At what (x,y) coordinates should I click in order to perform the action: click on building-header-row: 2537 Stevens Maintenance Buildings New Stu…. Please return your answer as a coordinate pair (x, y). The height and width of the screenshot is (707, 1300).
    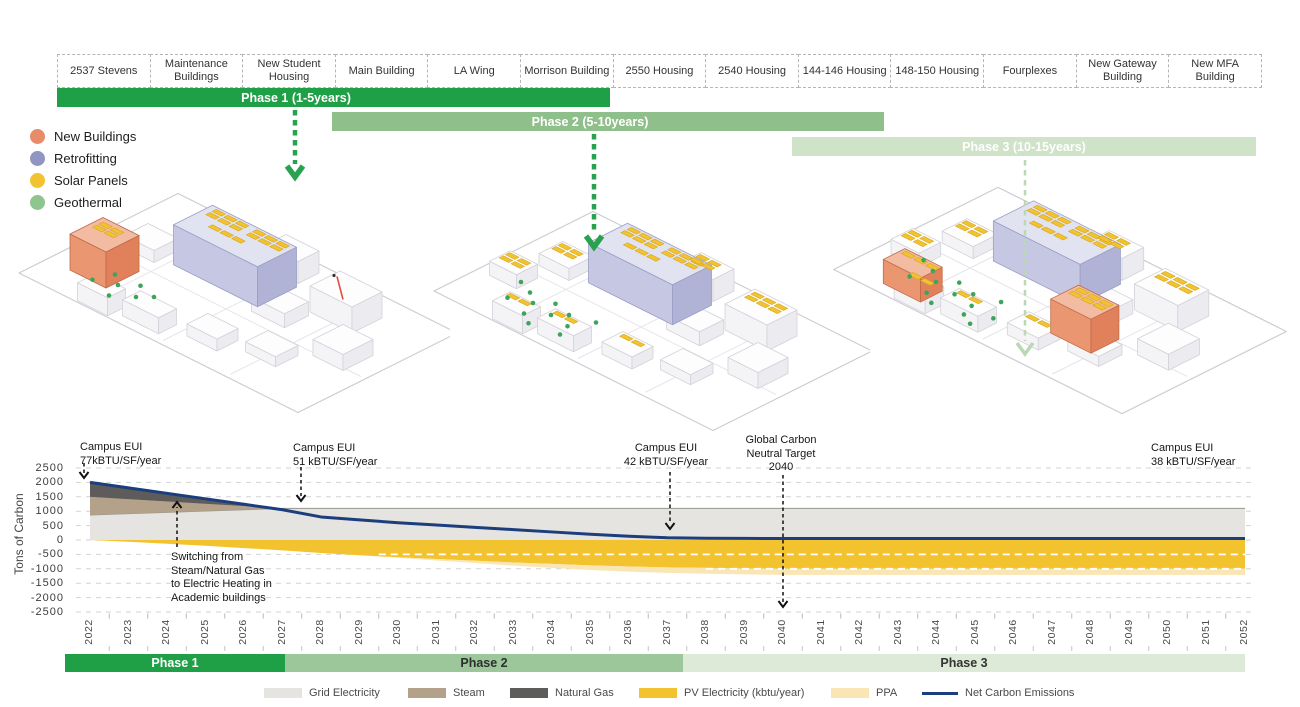
    Looking at the image, I should click on (659, 71).